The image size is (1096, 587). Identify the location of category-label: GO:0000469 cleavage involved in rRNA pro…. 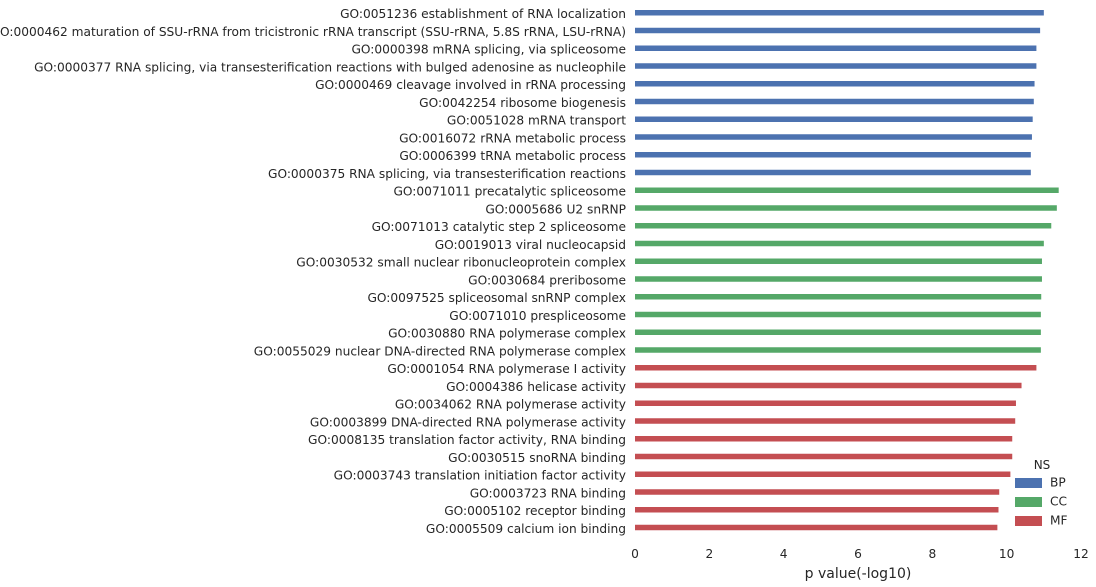
(470, 85).